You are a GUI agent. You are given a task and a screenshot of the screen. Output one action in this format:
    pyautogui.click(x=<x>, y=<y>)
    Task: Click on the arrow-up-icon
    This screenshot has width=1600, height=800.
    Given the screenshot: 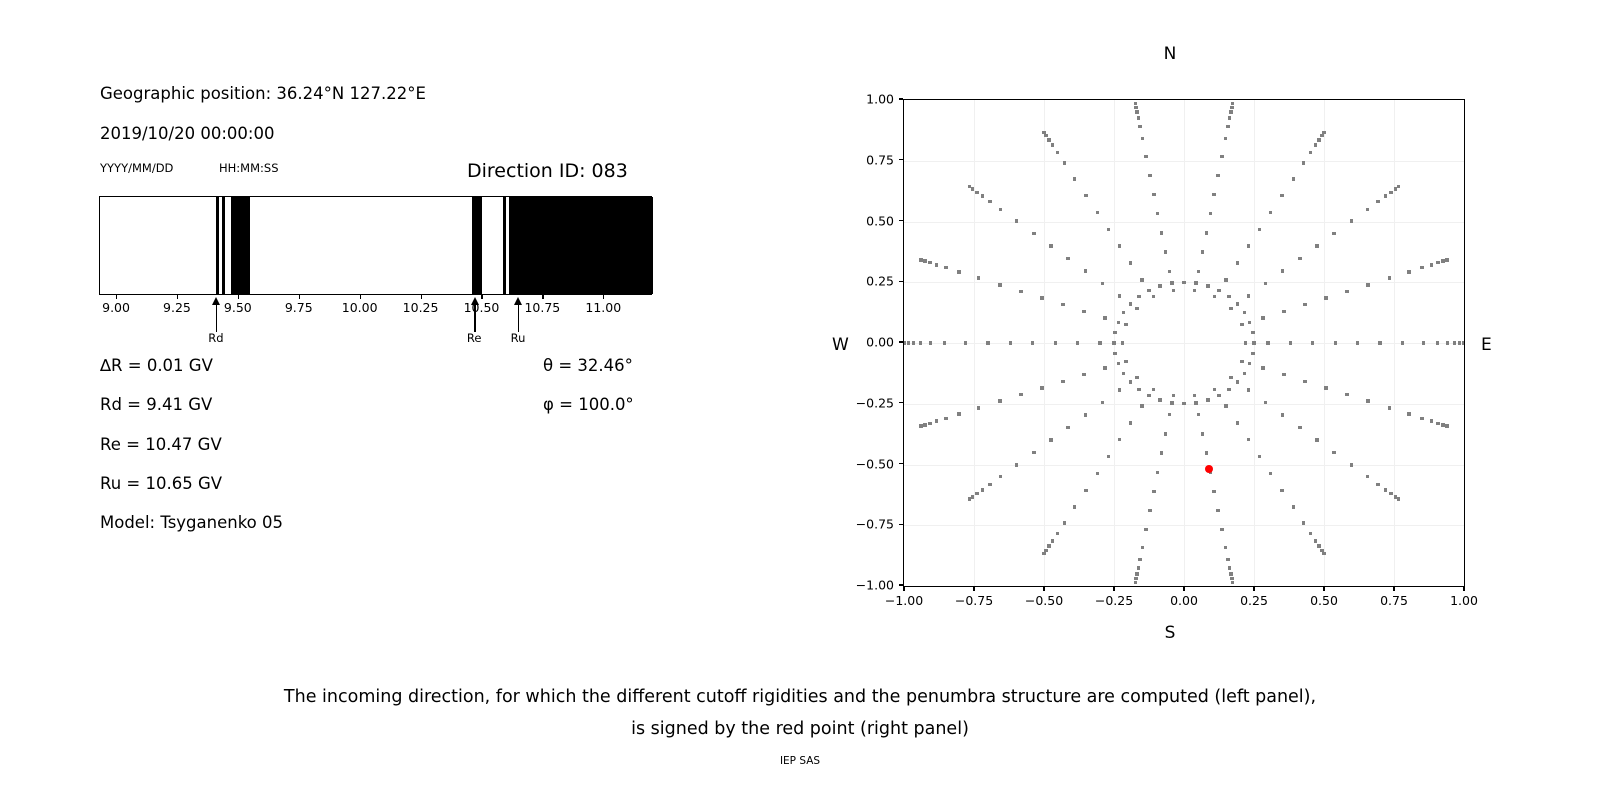 What is the action you would take?
    pyautogui.click(x=216, y=301)
    